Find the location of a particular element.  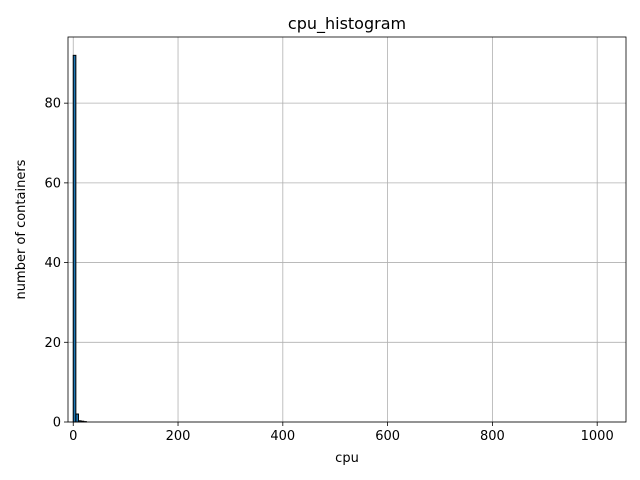

x-axis-label: cpu is located at coordinates (347, 458).